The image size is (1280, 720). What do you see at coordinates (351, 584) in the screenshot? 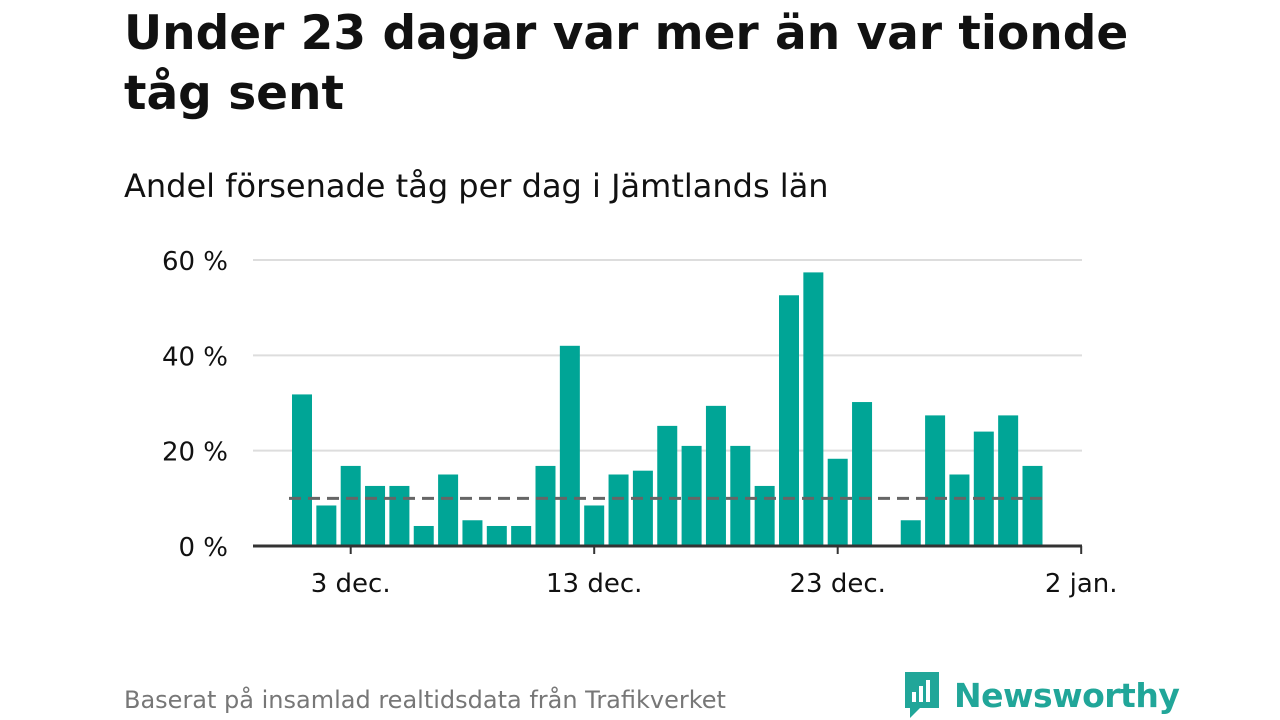
I see `x-tick-label: 3 dec.` at bounding box center [351, 584].